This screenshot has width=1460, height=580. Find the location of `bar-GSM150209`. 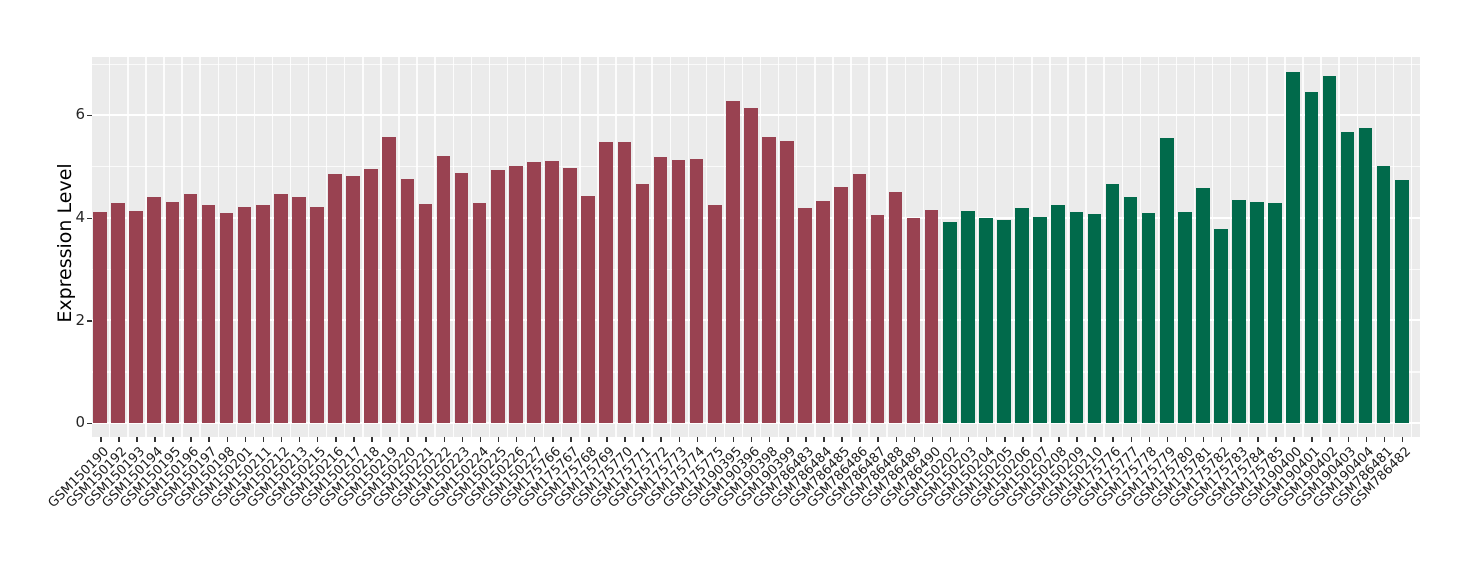

bar-GSM150209 is located at coordinates (1076, 317).